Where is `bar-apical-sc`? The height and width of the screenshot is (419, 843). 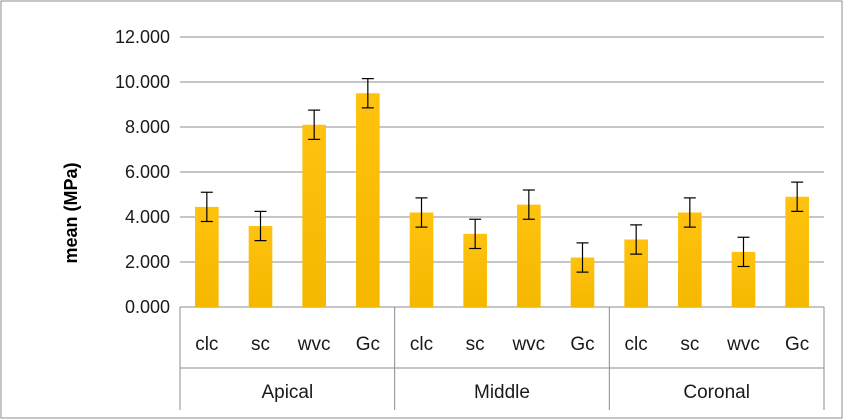 bar-apical-sc is located at coordinates (260, 266).